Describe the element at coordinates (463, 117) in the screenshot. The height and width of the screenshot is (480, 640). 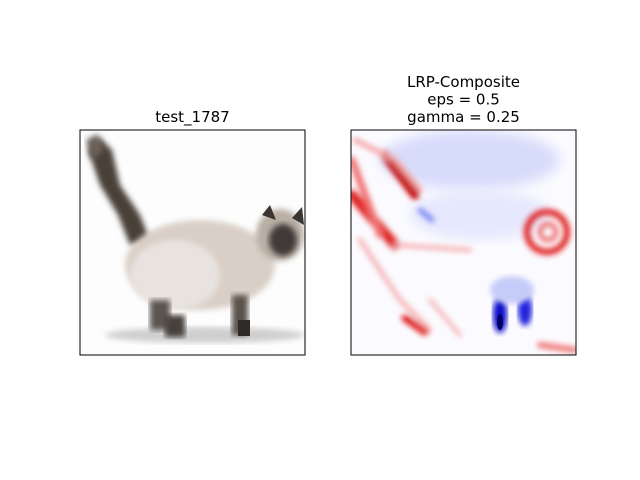
I see `panel-title: gamma = 0.25` at that location.